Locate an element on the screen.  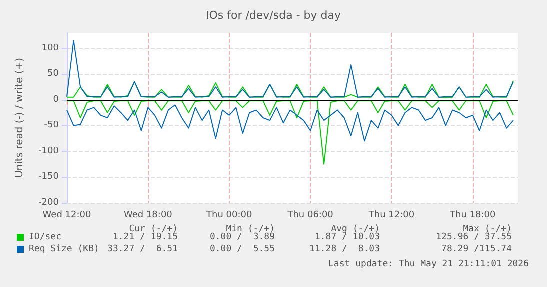
text: 1.87 / 10.03 is located at coordinates (347, 237).